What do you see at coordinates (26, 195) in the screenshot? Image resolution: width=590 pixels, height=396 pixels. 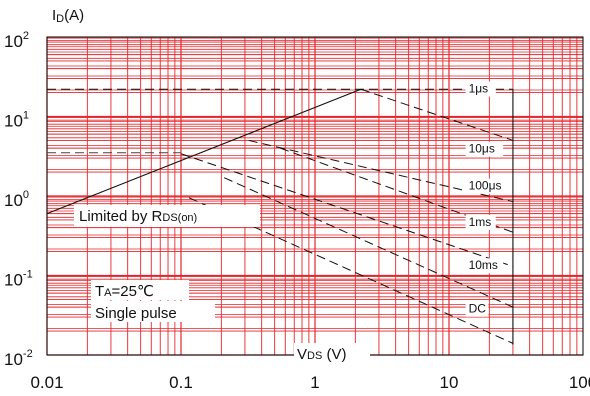 I see `y-tick-exponent: 0` at bounding box center [26, 195].